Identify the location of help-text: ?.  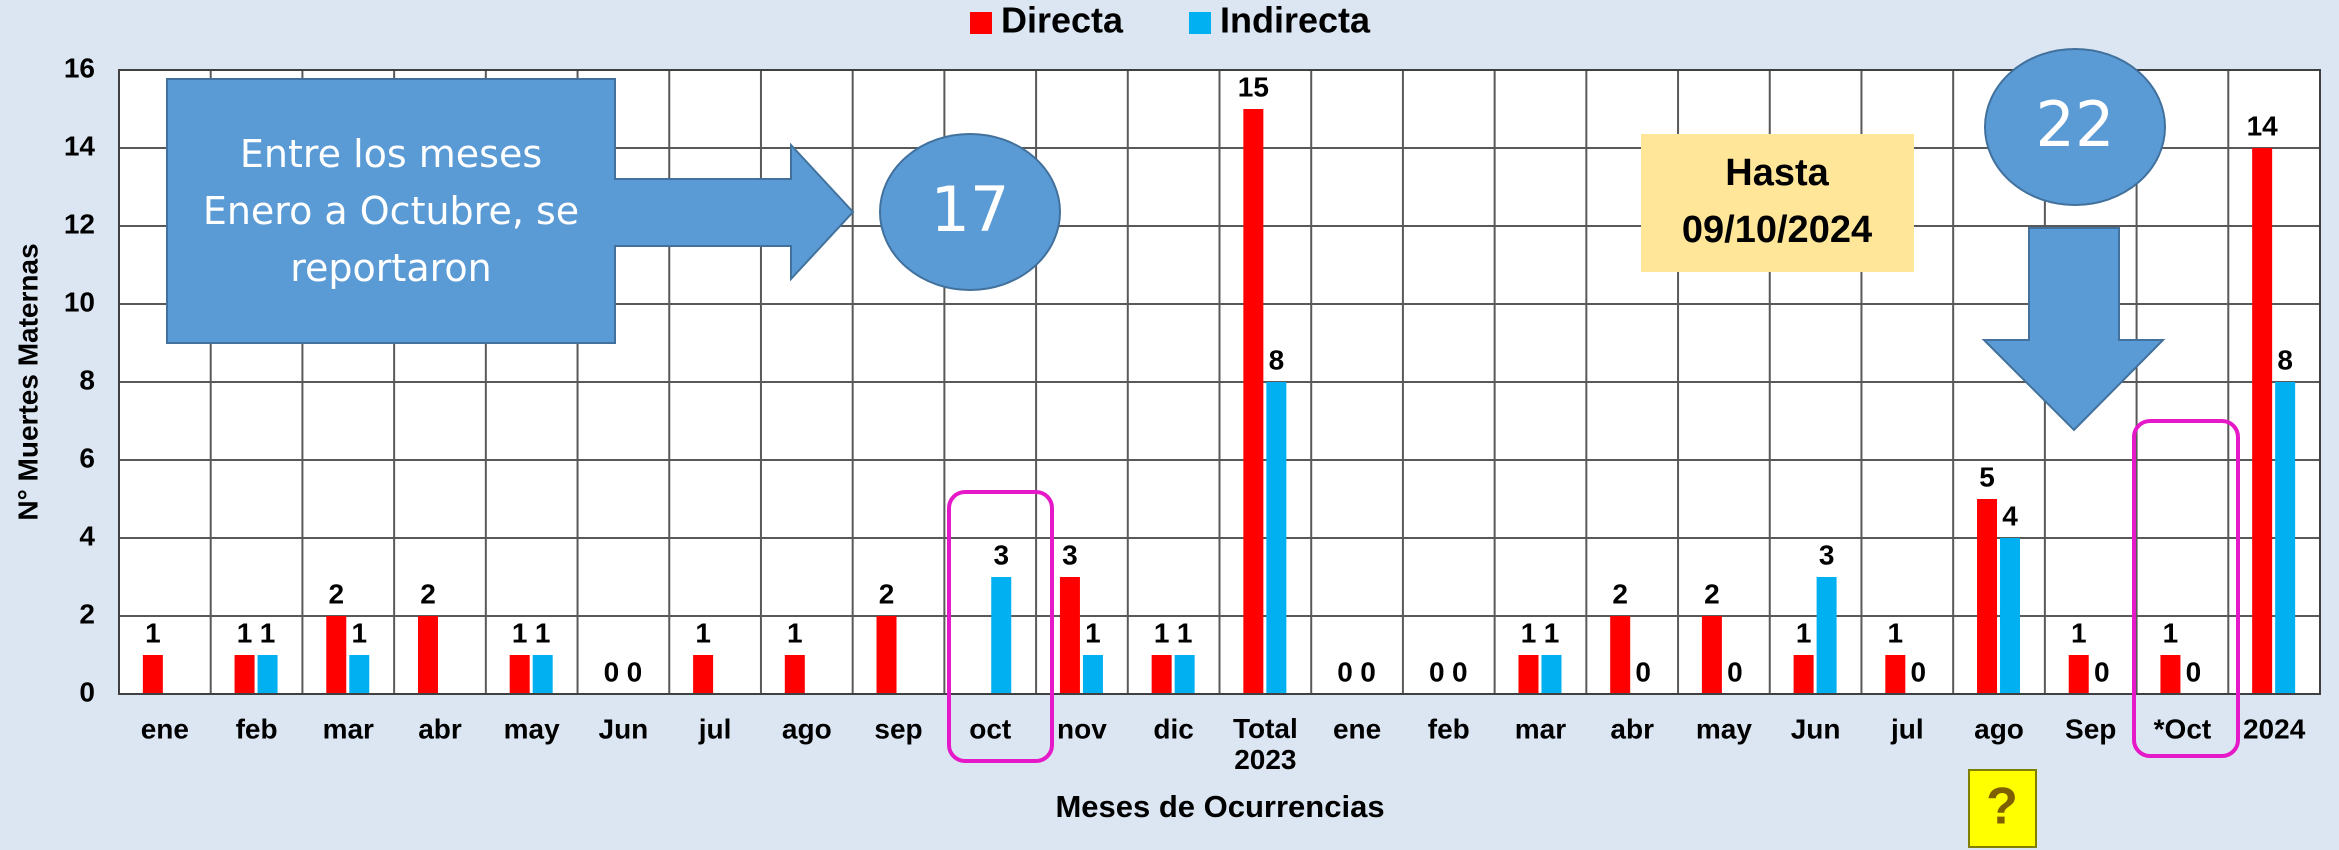
(2002, 807).